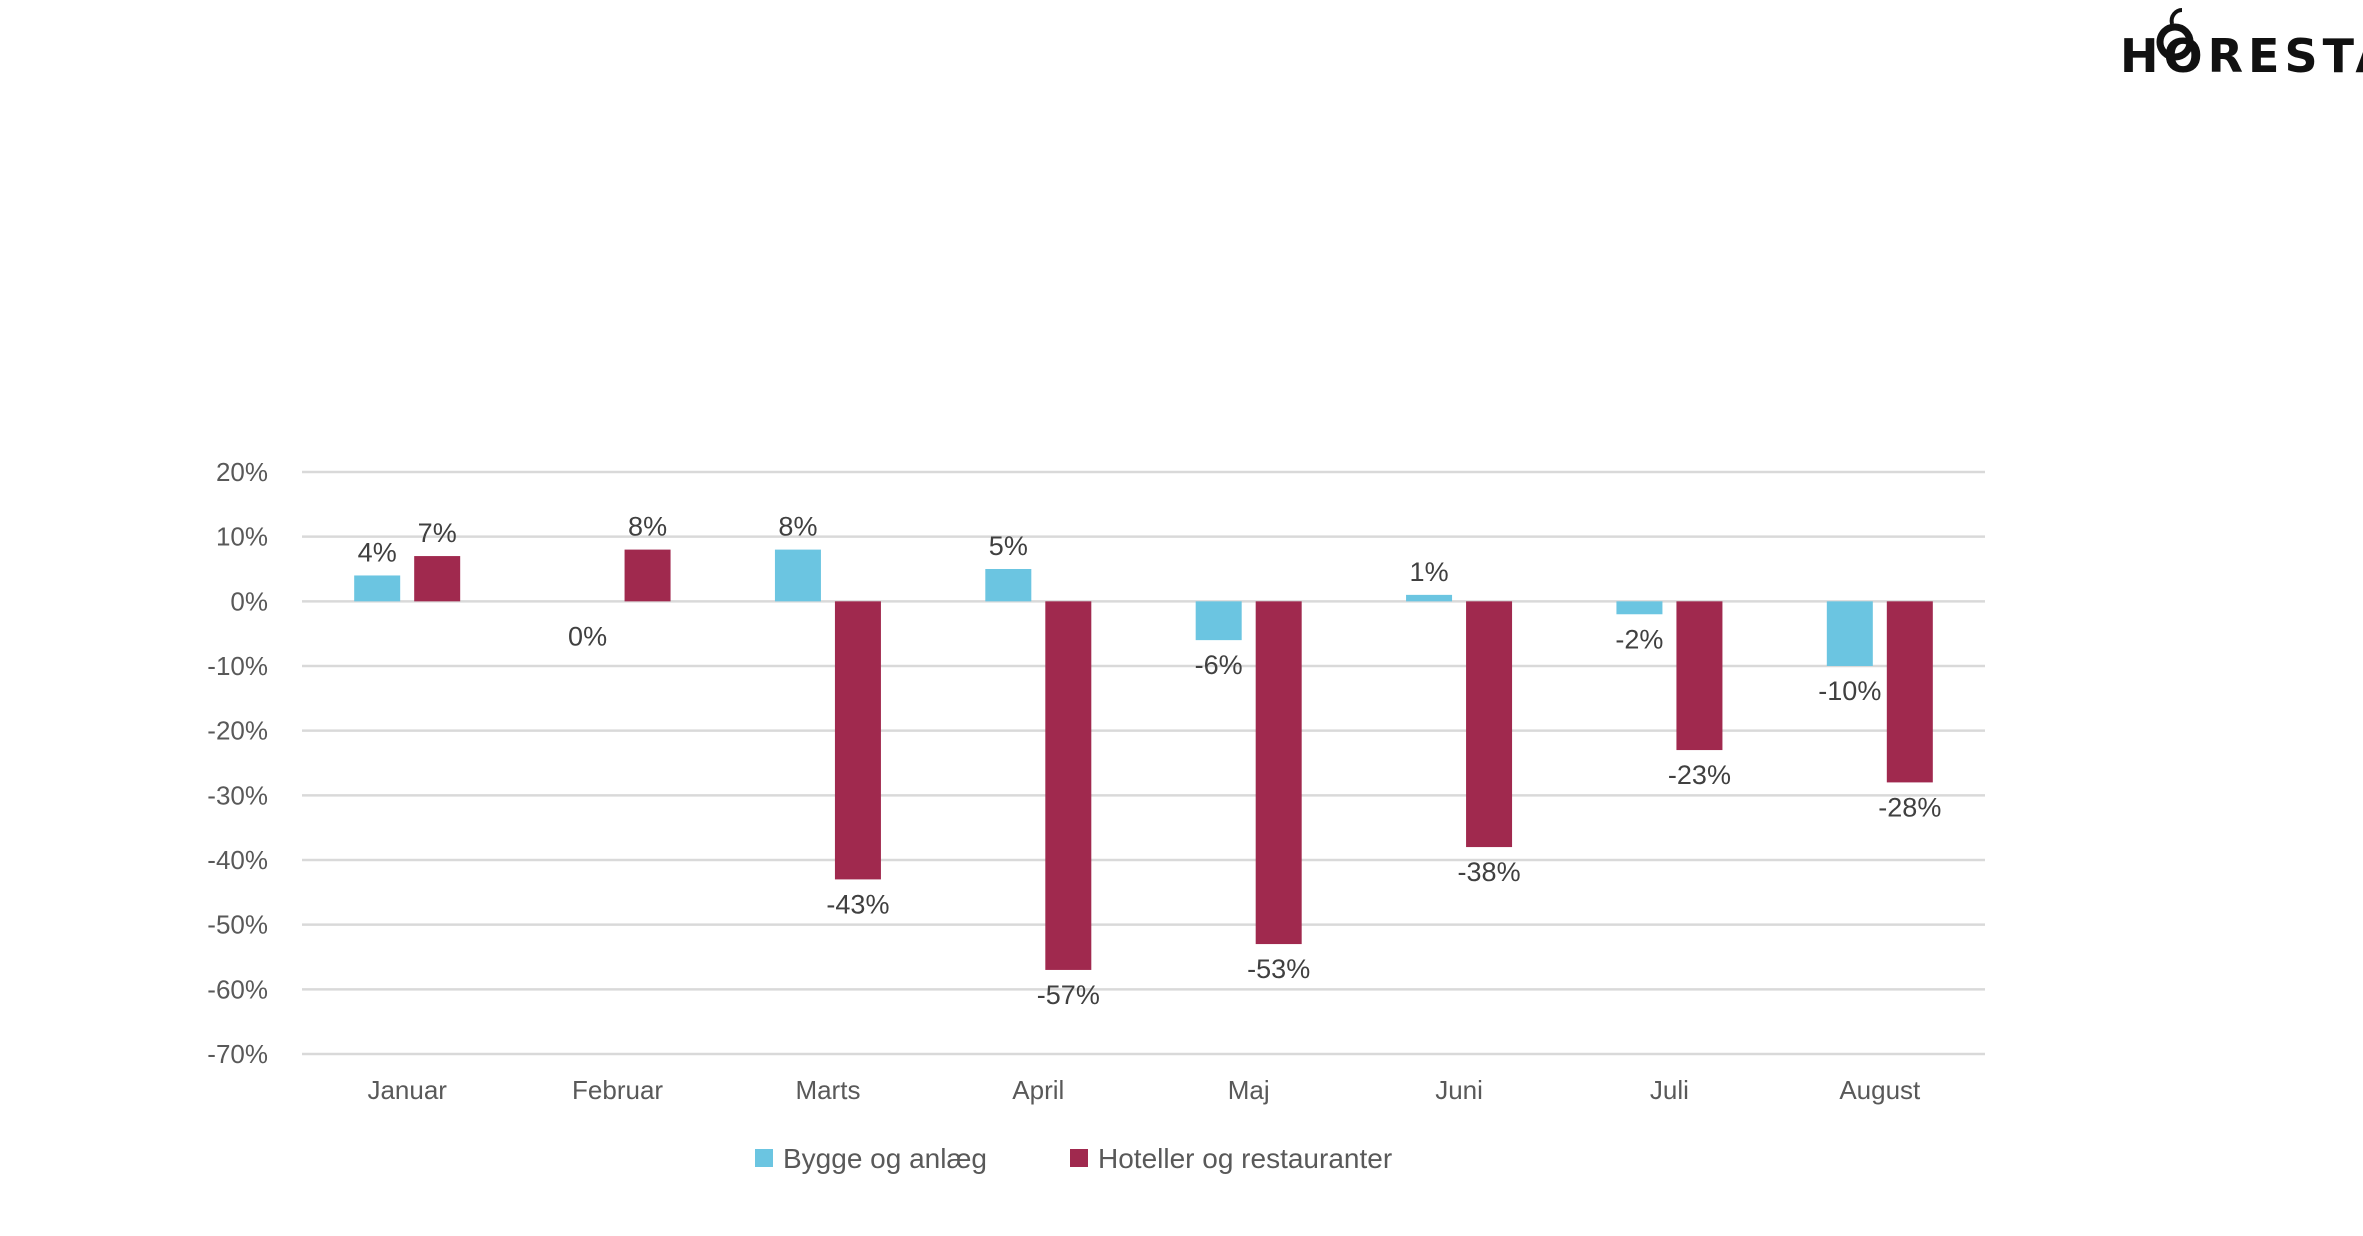 This screenshot has width=2363, height=1236. Describe the element at coordinates (237, 731) in the screenshot. I see `y-tick-label: -20%` at that location.